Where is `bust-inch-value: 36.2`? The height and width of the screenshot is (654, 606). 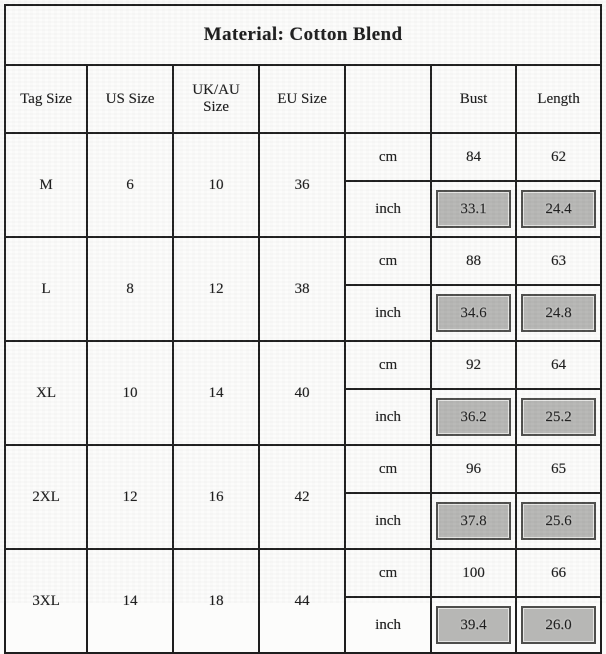 bust-inch-value: 36.2 is located at coordinates (473, 417).